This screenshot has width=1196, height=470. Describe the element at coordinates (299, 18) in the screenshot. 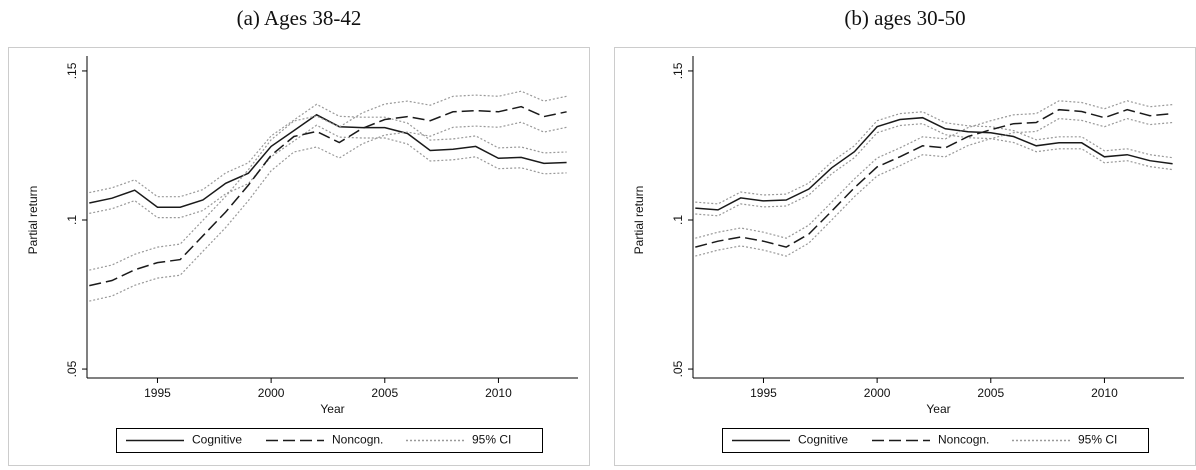

I see `chart-title: (a) Ages 38-42` at that location.